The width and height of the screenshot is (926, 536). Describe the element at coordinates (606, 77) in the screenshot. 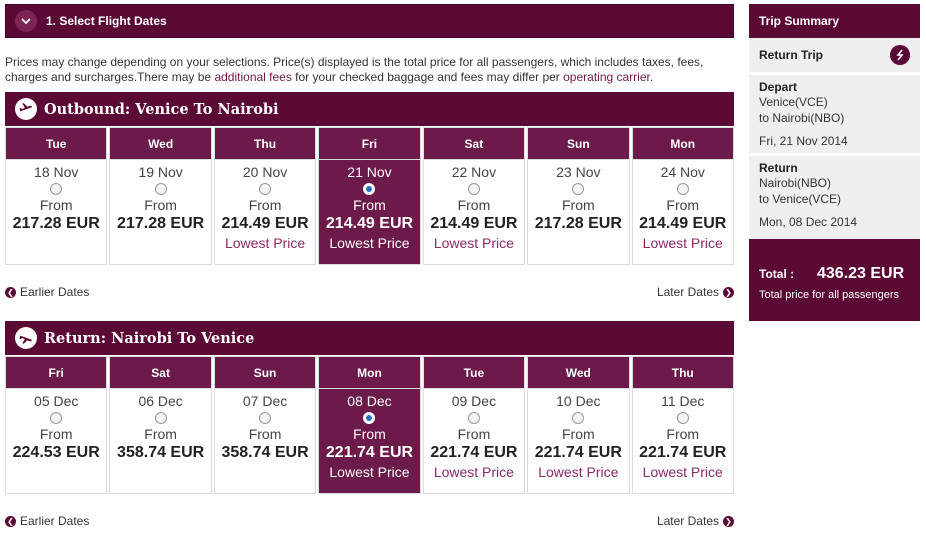

I see `operating-carrier-link: operating carrier` at that location.